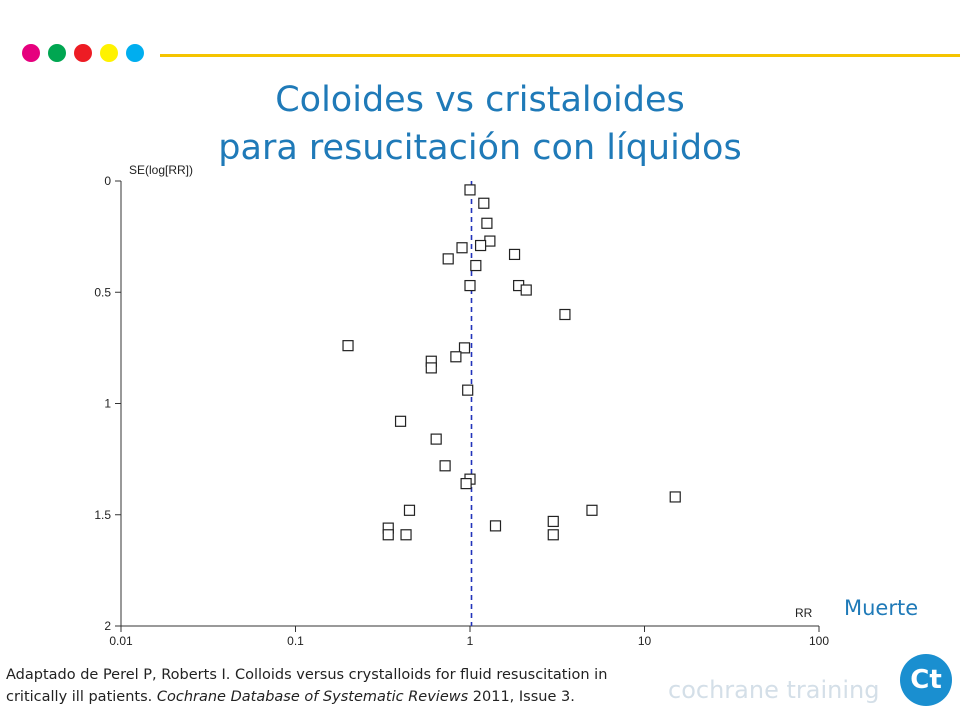 The image size is (960, 720). I want to click on y-tick-label: 0.5, so click(102, 292).